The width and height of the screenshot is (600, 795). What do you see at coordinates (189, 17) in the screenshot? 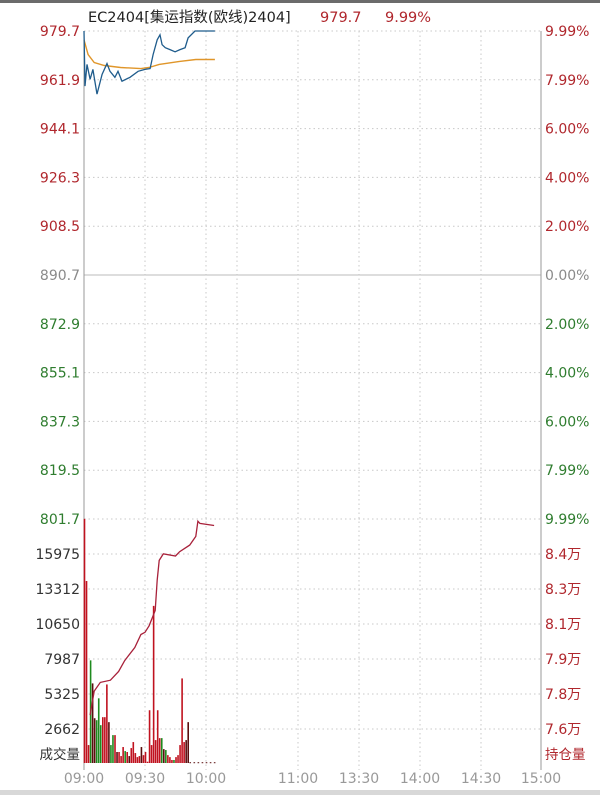
I see `title-symbol: EC2404[集运指数(欧线)2404]` at bounding box center [189, 17].